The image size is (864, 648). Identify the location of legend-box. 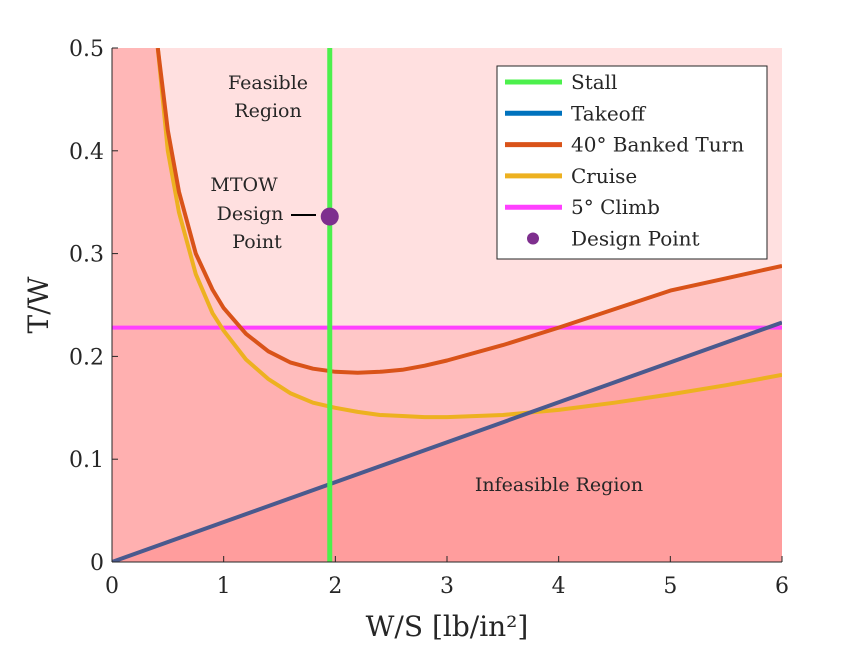
(632, 162).